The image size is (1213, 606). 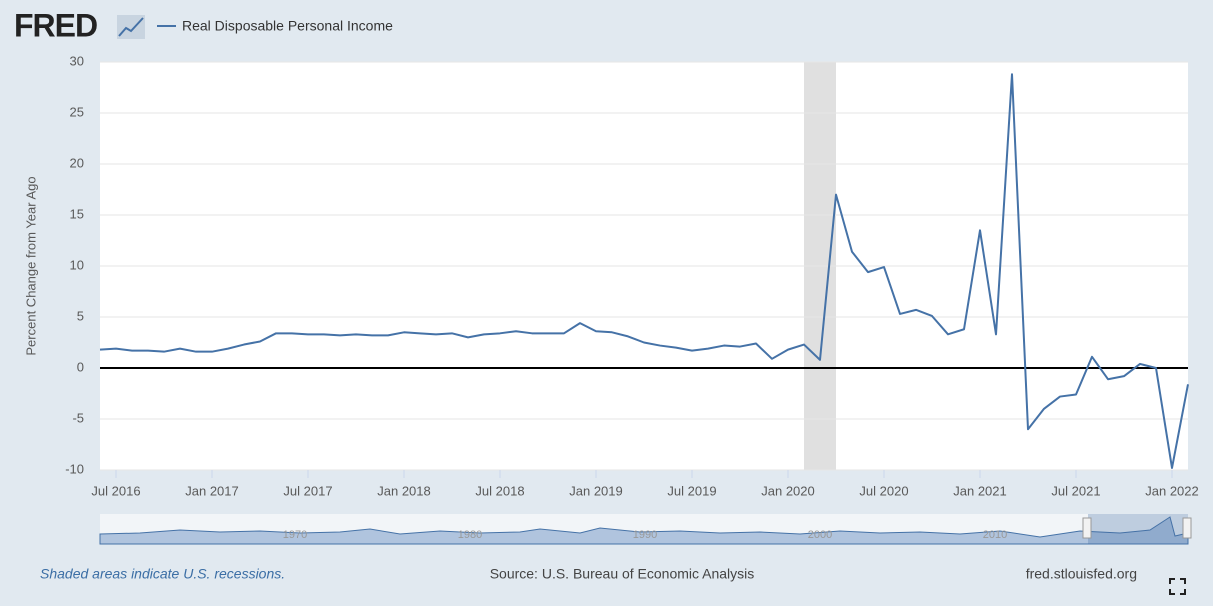 What do you see at coordinates (404, 490) in the screenshot?
I see `x-tick-label: Jan 2018` at bounding box center [404, 490].